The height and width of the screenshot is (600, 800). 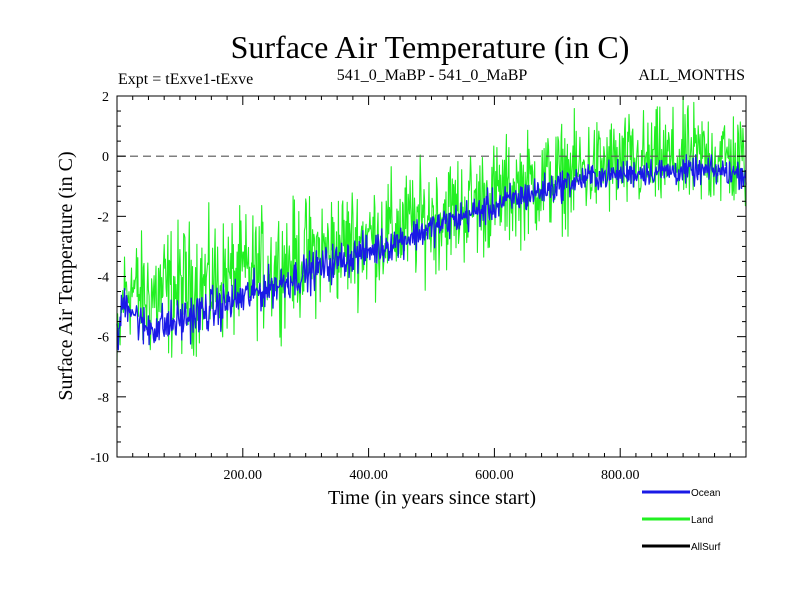 What do you see at coordinates (185, 79) in the screenshot?
I see `experiment-label: Expt = tExve1-tExve` at bounding box center [185, 79].